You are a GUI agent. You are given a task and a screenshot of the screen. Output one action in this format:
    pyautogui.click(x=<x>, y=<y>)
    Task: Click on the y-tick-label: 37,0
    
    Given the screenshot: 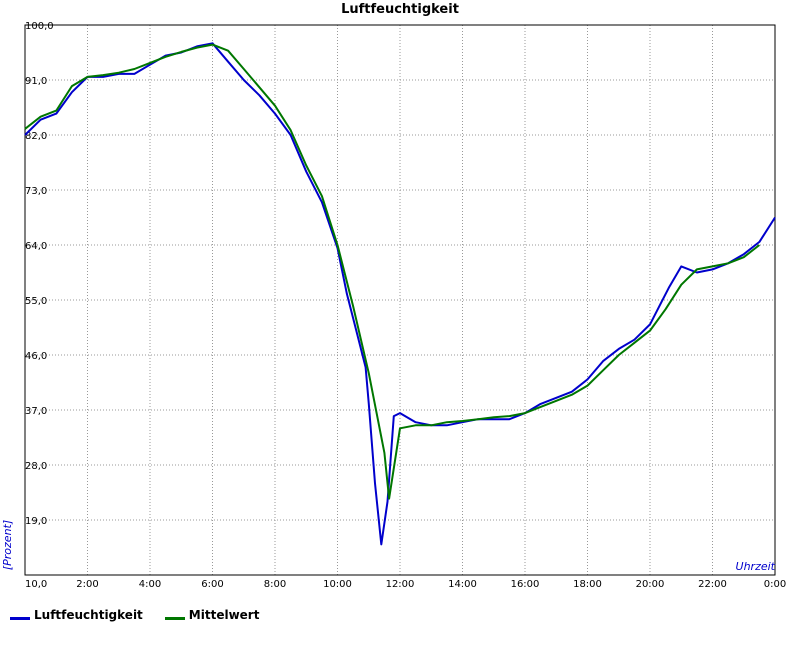 What is the action you would take?
    pyautogui.click(x=36, y=411)
    